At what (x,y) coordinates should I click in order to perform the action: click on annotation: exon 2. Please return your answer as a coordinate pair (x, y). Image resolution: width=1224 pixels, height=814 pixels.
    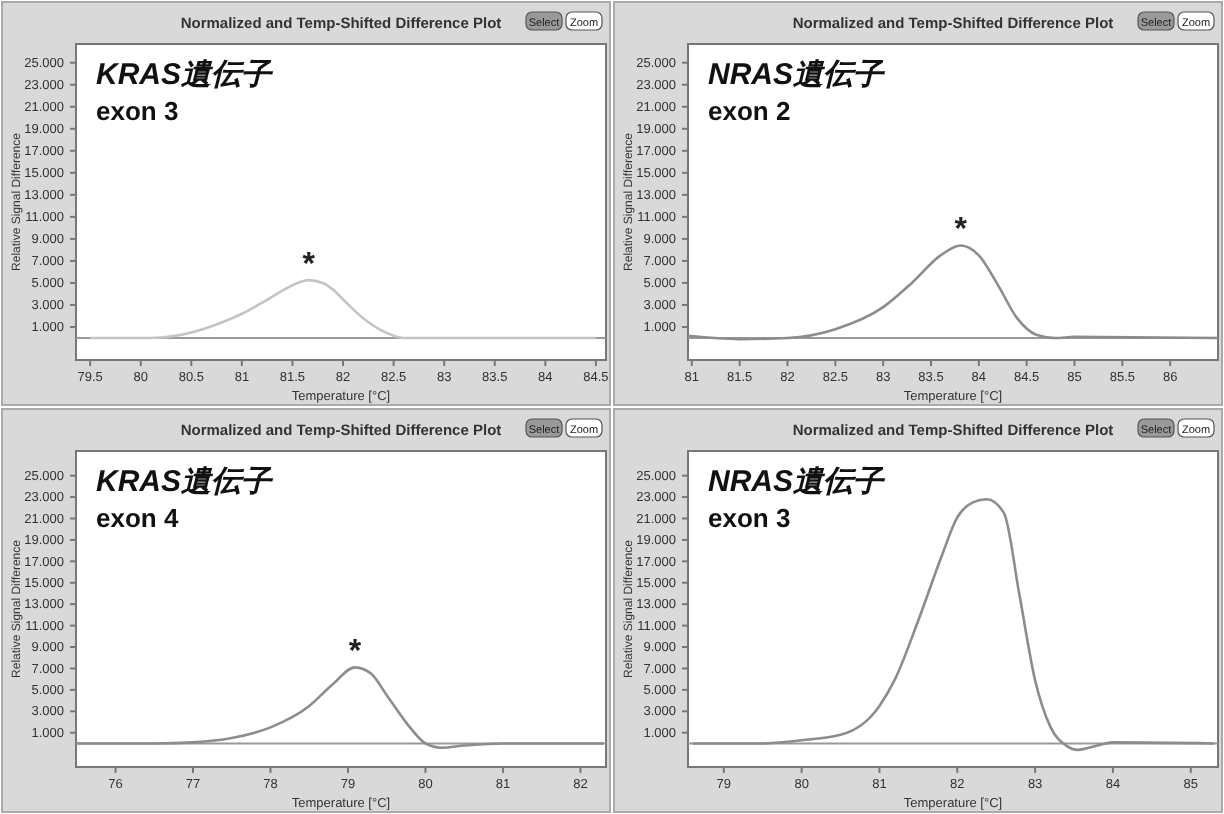
    Looking at the image, I should click on (749, 111).